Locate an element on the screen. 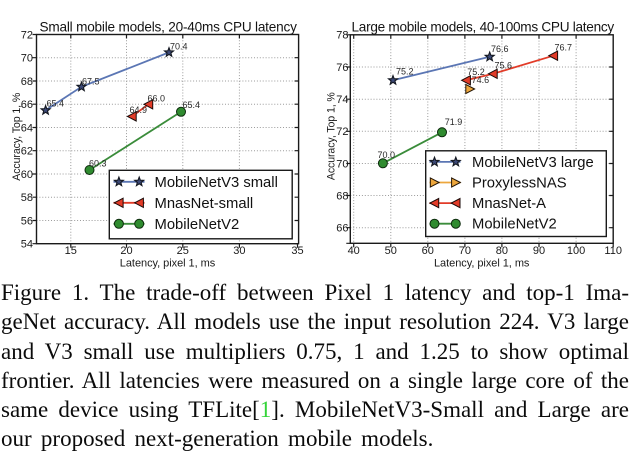 Image resolution: width=642 pixels, height=462 pixels. svg-text: 60.3 is located at coordinates (98, 164).